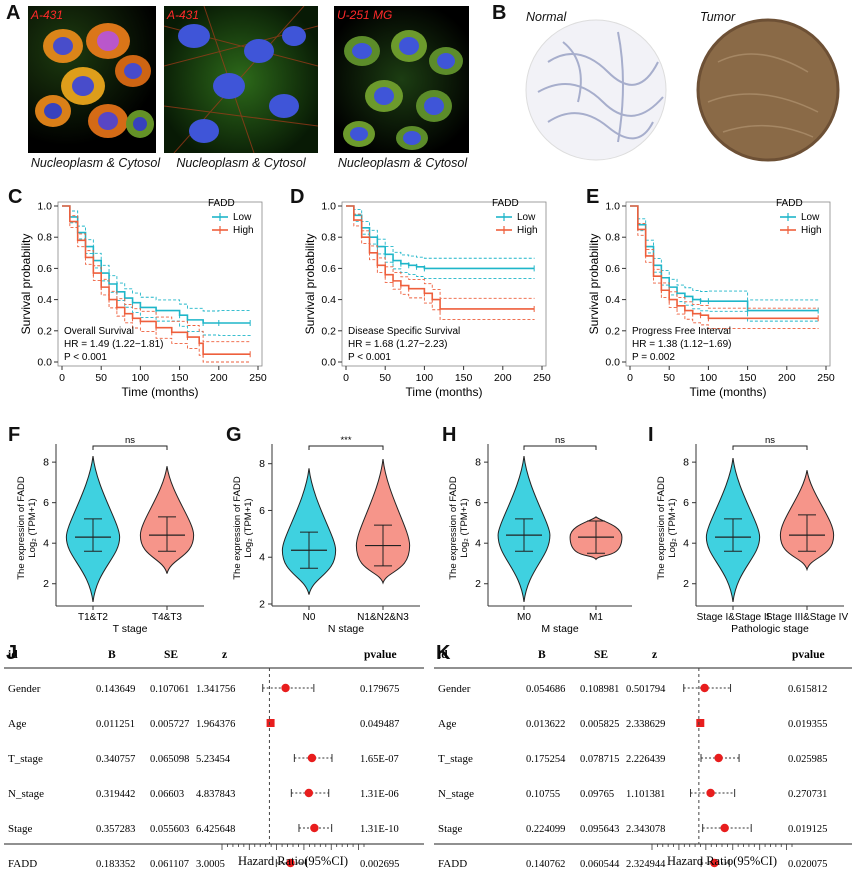  Describe the element at coordinates (345, 440) in the screenshot. I see `significance-label: ***` at that location.